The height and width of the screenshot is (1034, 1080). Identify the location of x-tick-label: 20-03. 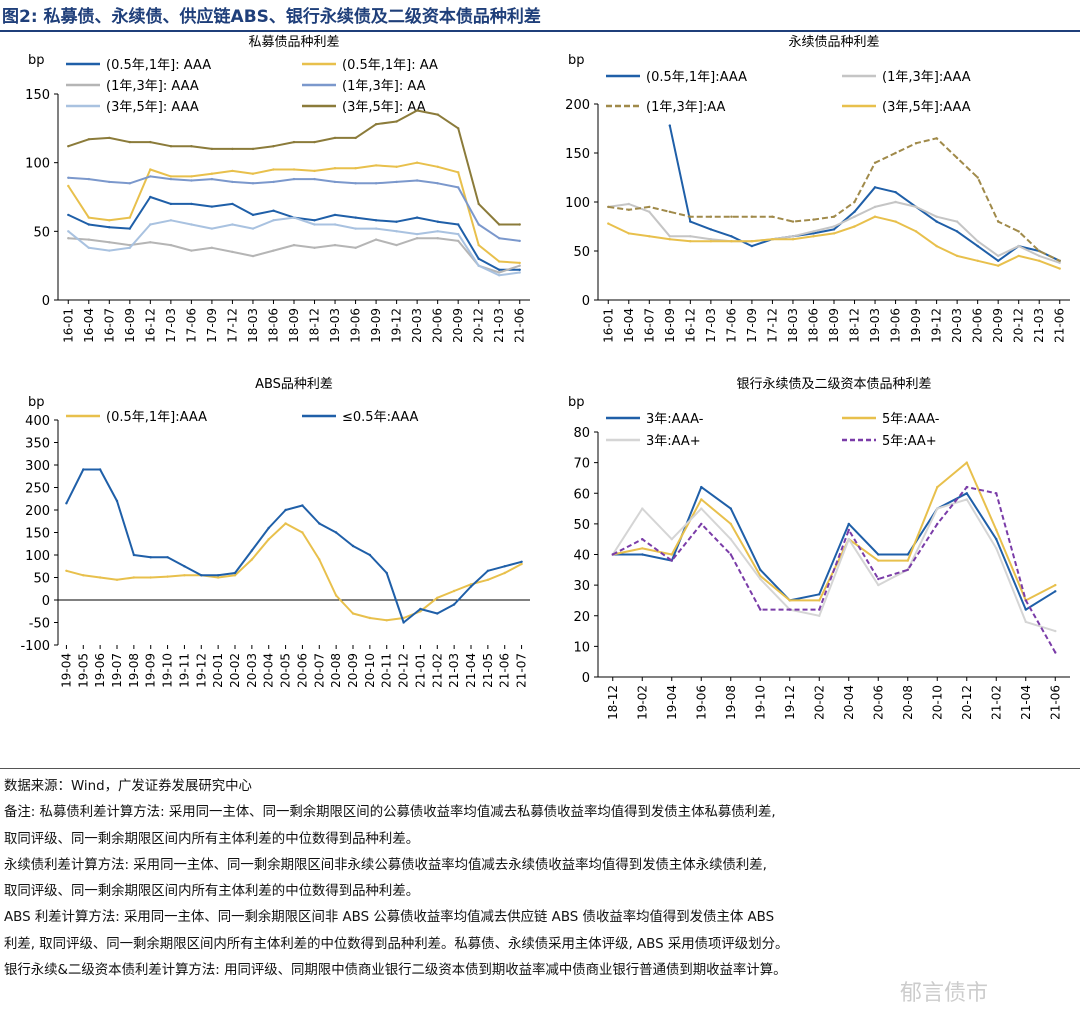
(252, 670).